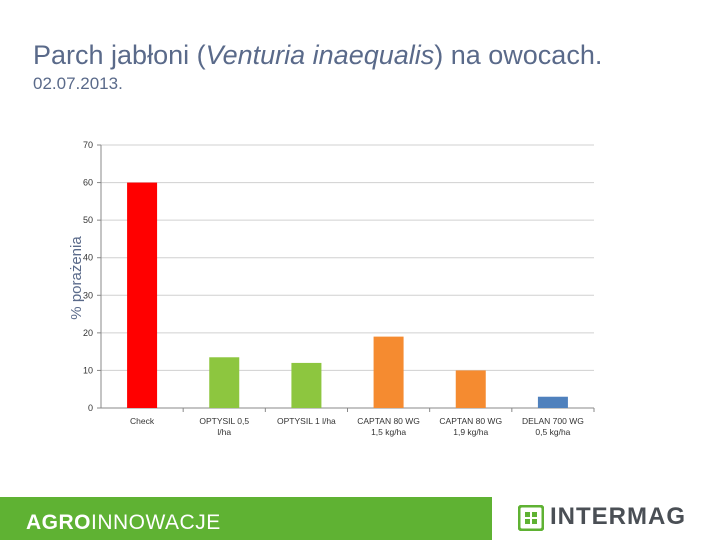  I want to click on title-suffix: ) na owocach., so click(518, 55).